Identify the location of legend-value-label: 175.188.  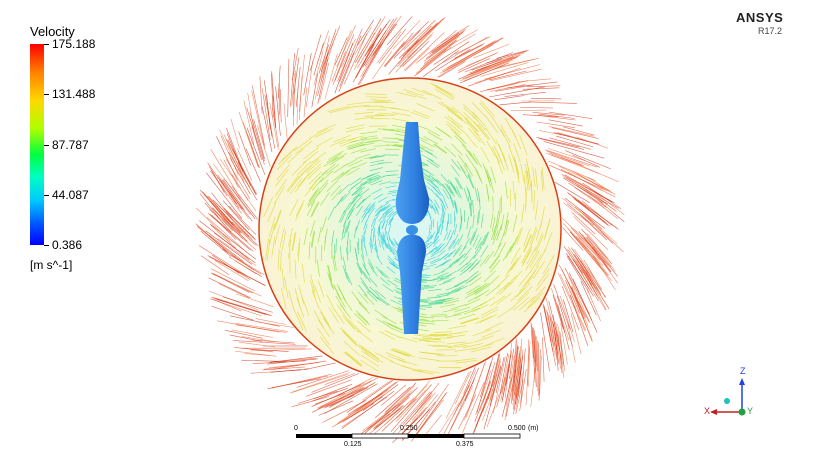
(74, 44).